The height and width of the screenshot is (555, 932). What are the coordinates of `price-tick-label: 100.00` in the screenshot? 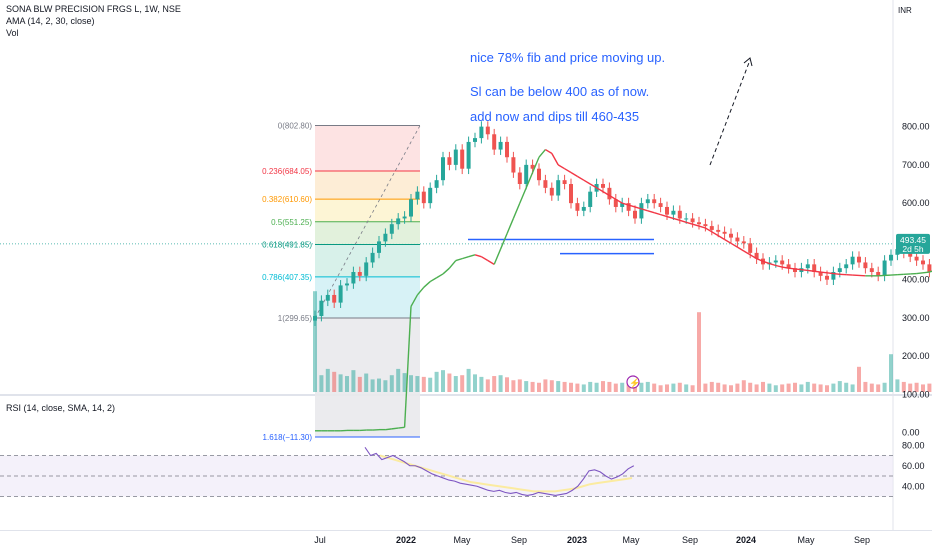 It's located at (916, 394).